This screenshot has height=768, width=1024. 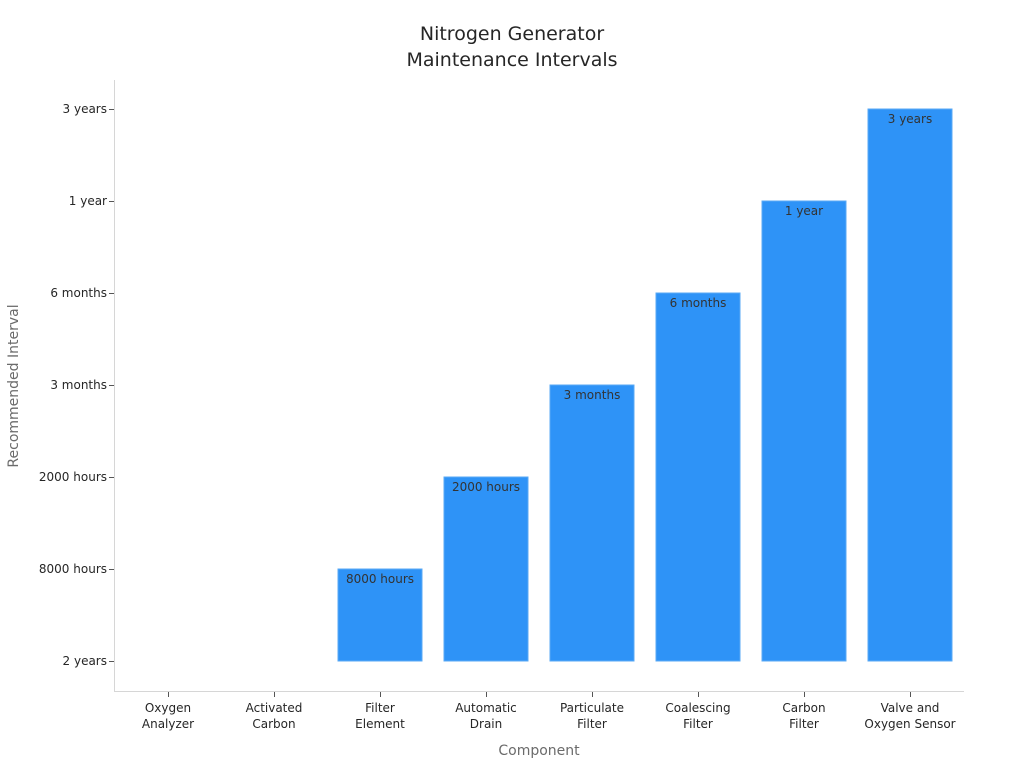 What do you see at coordinates (910, 119) in the screenshot?
I see `bar-data-label: 3 years` at bounding box center [910, 119].